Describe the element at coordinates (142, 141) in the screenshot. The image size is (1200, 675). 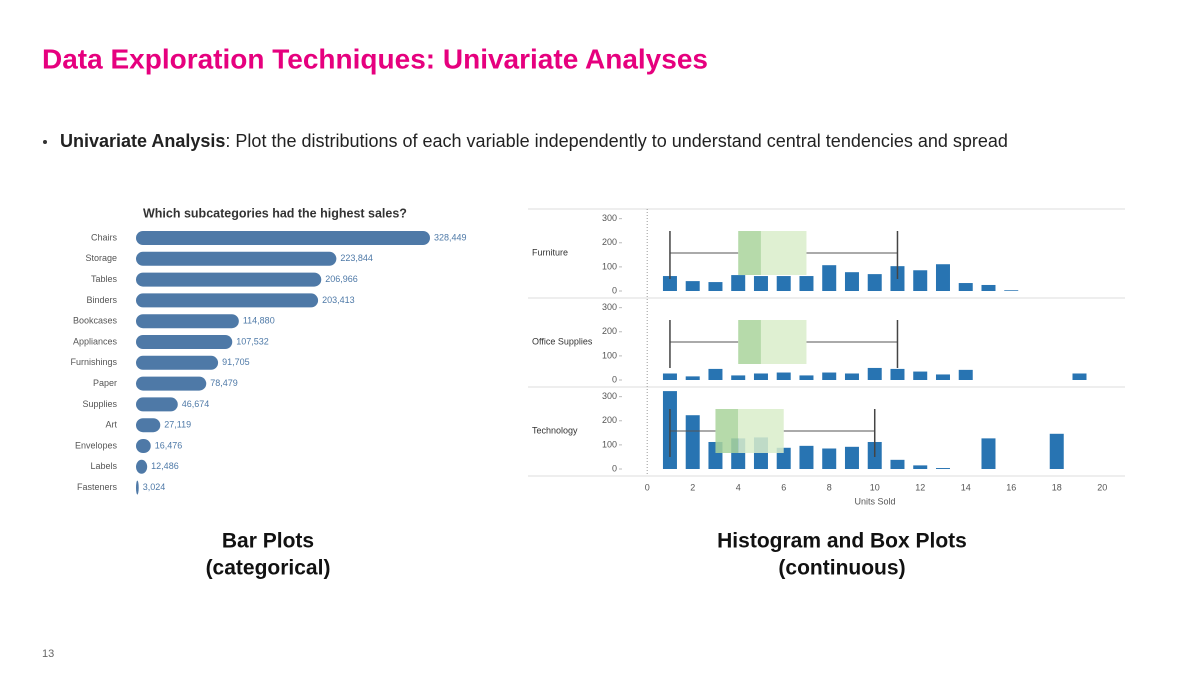
I see `bullet-term: Univariate Analysis` at that location.